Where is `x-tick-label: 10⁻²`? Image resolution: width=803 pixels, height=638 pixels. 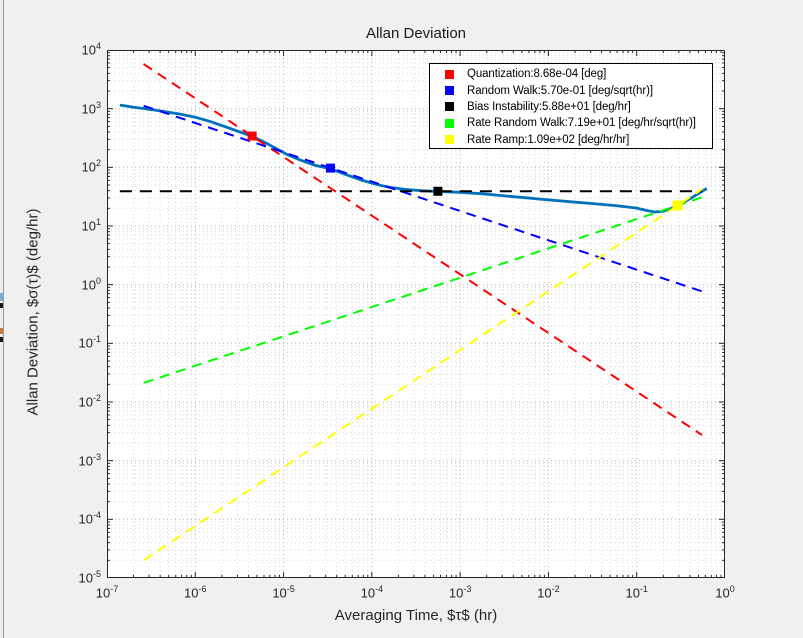
x-tick-label: 10⁻² is located at coordinates (548, 592).